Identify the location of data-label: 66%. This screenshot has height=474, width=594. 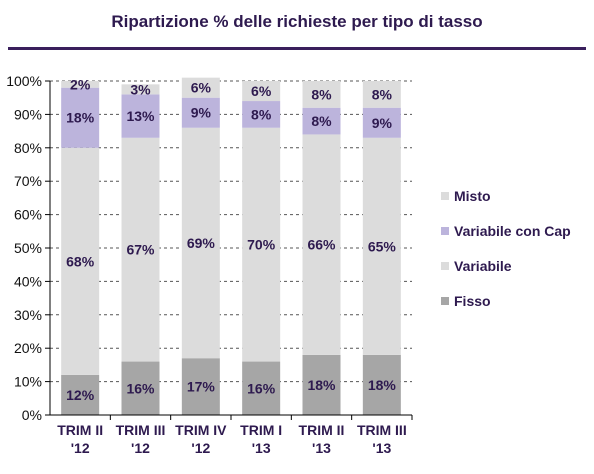
(321, 245).